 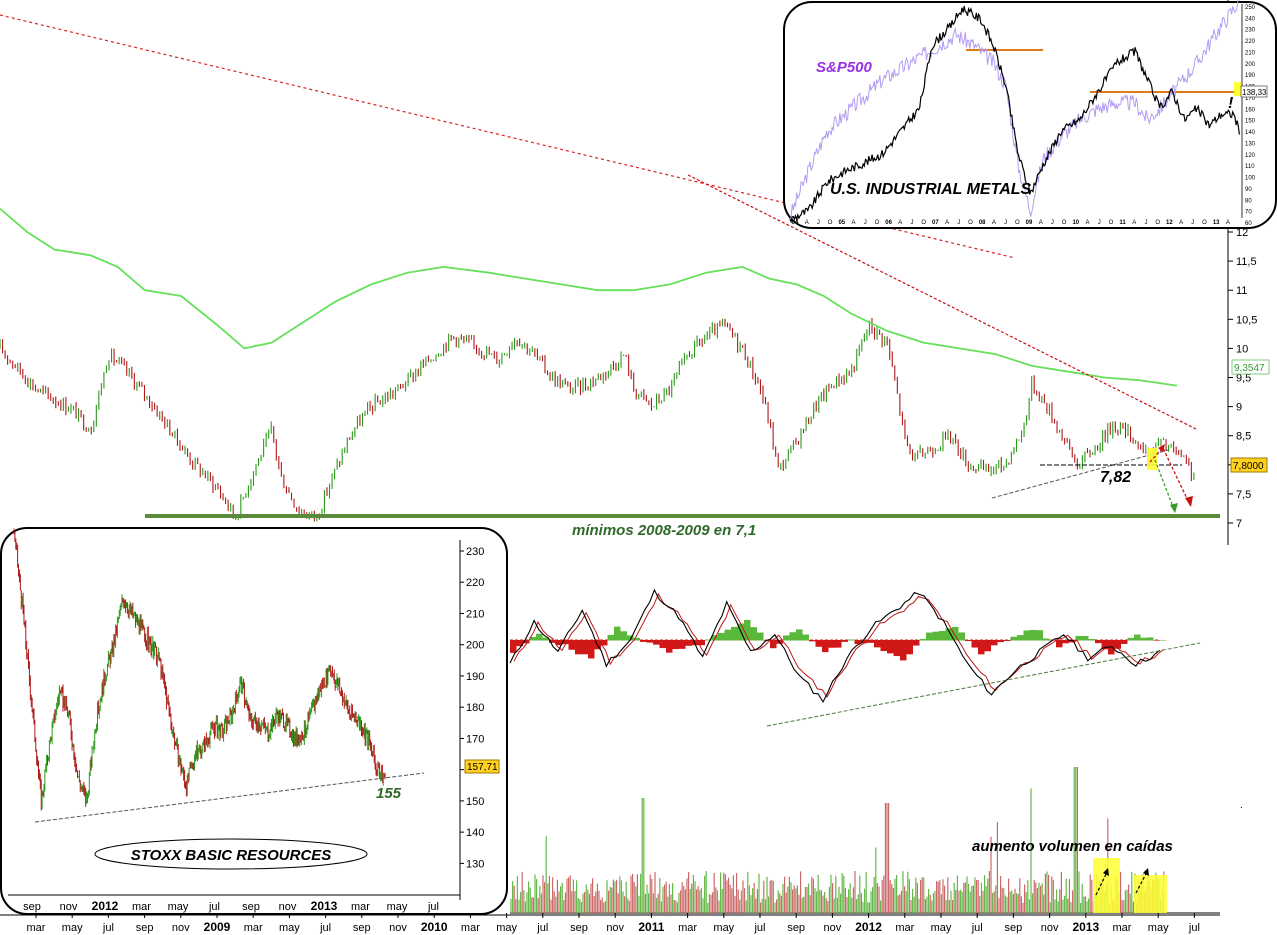 What do you see at coordinates (145, 928) in the screenshot?
I see `main-x-tick-label: sep` at bounding box center [145, 928].